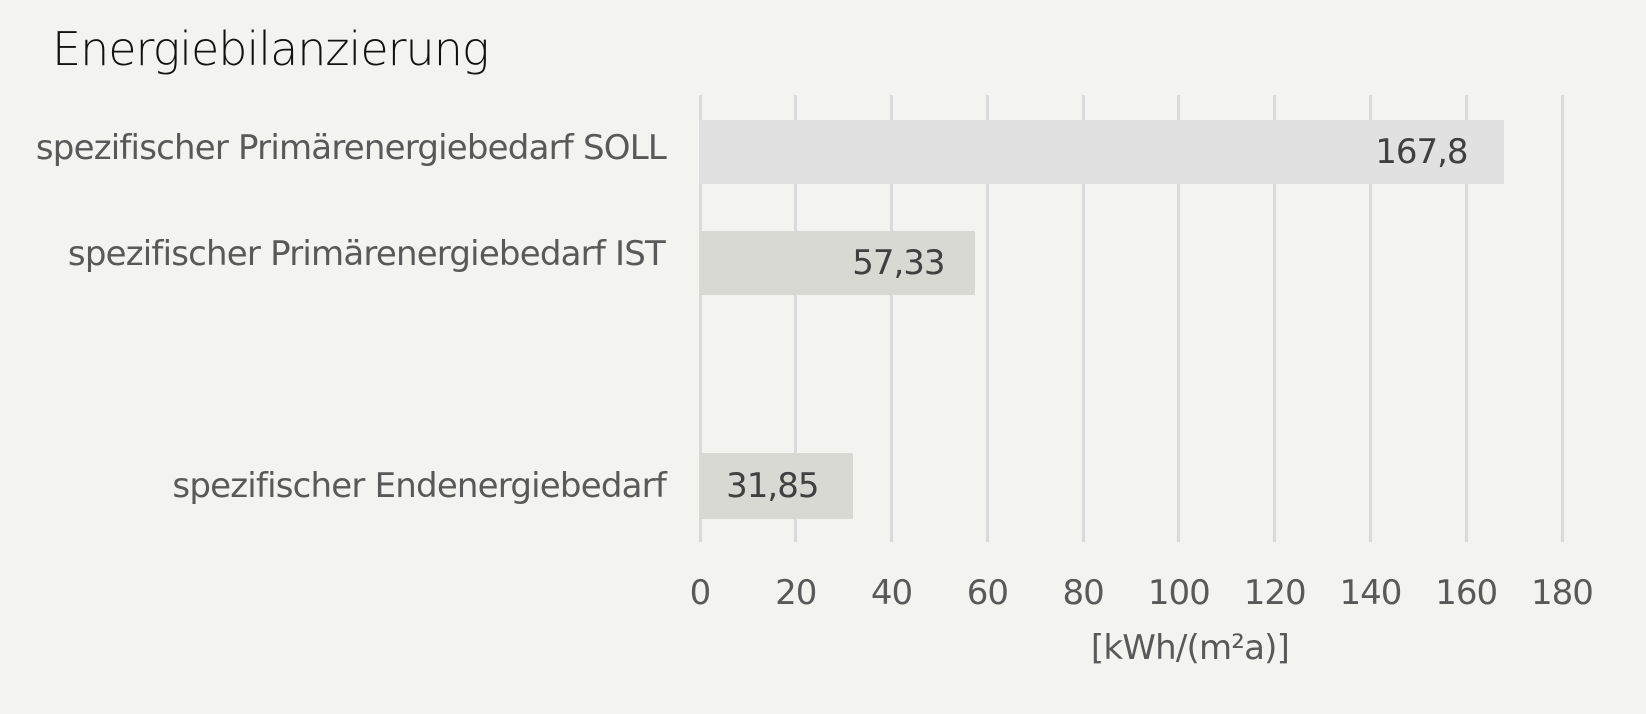 The image size is (1646, 714). I want to click on x-tick-label: 140, so click(1370, 593).